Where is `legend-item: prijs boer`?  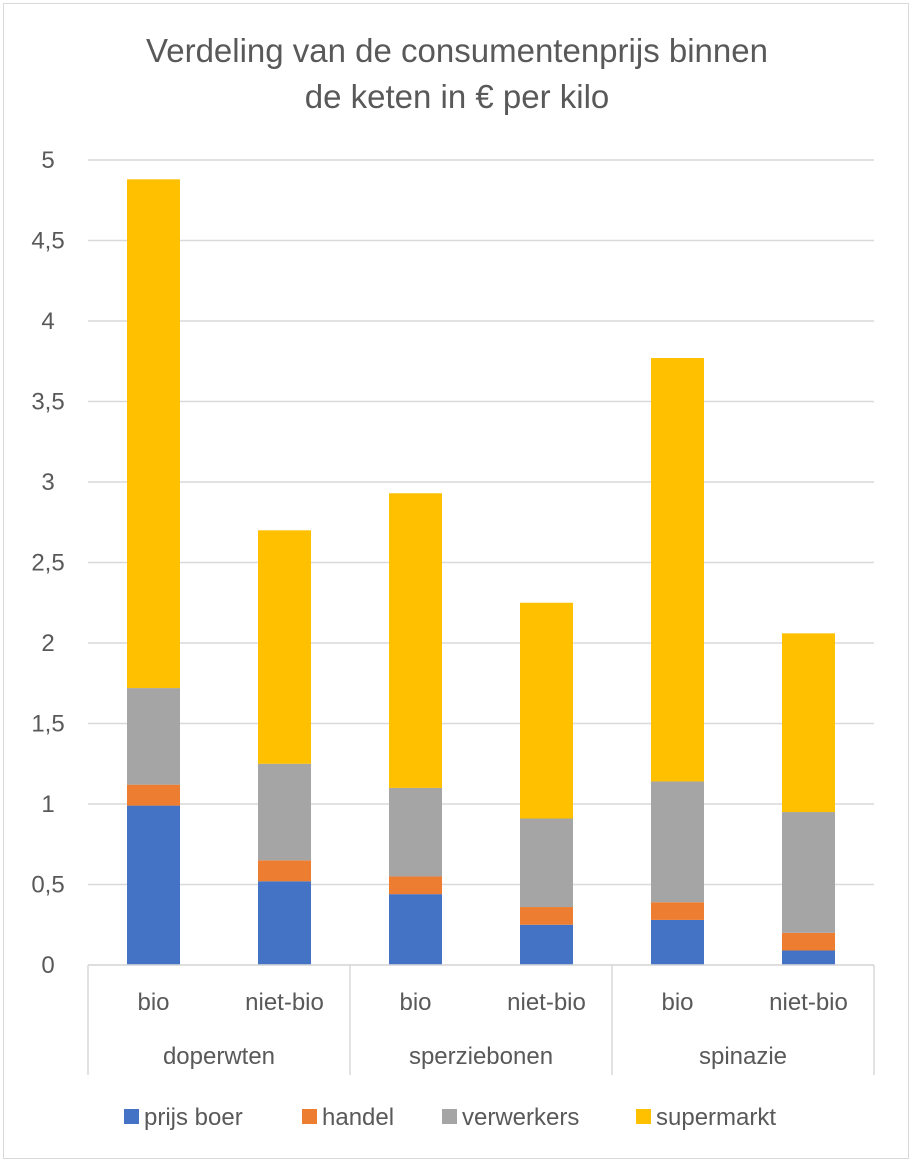
legend-item: prijs boer is located at coordinates (183, 1117).